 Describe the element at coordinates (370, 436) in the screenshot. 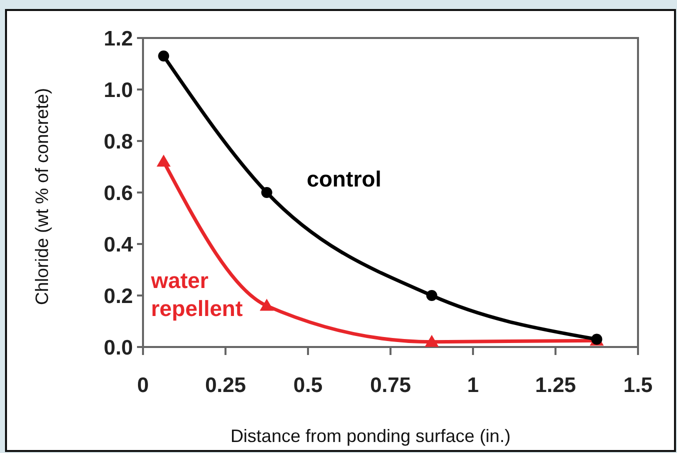

I see `x-axis-title: Distance from ponding surface (in.)` at that location.